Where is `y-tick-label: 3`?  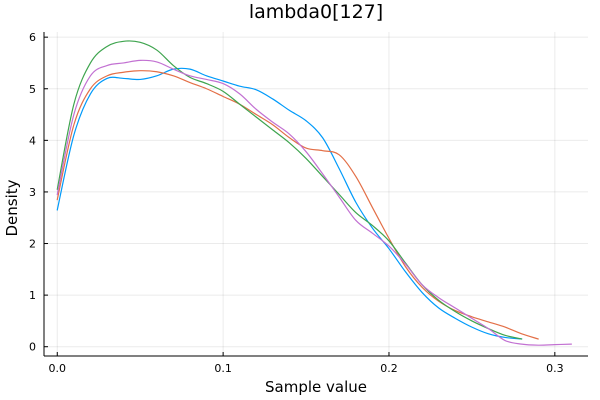 y-tick-label: 3 is located at coordinates (32, 192).